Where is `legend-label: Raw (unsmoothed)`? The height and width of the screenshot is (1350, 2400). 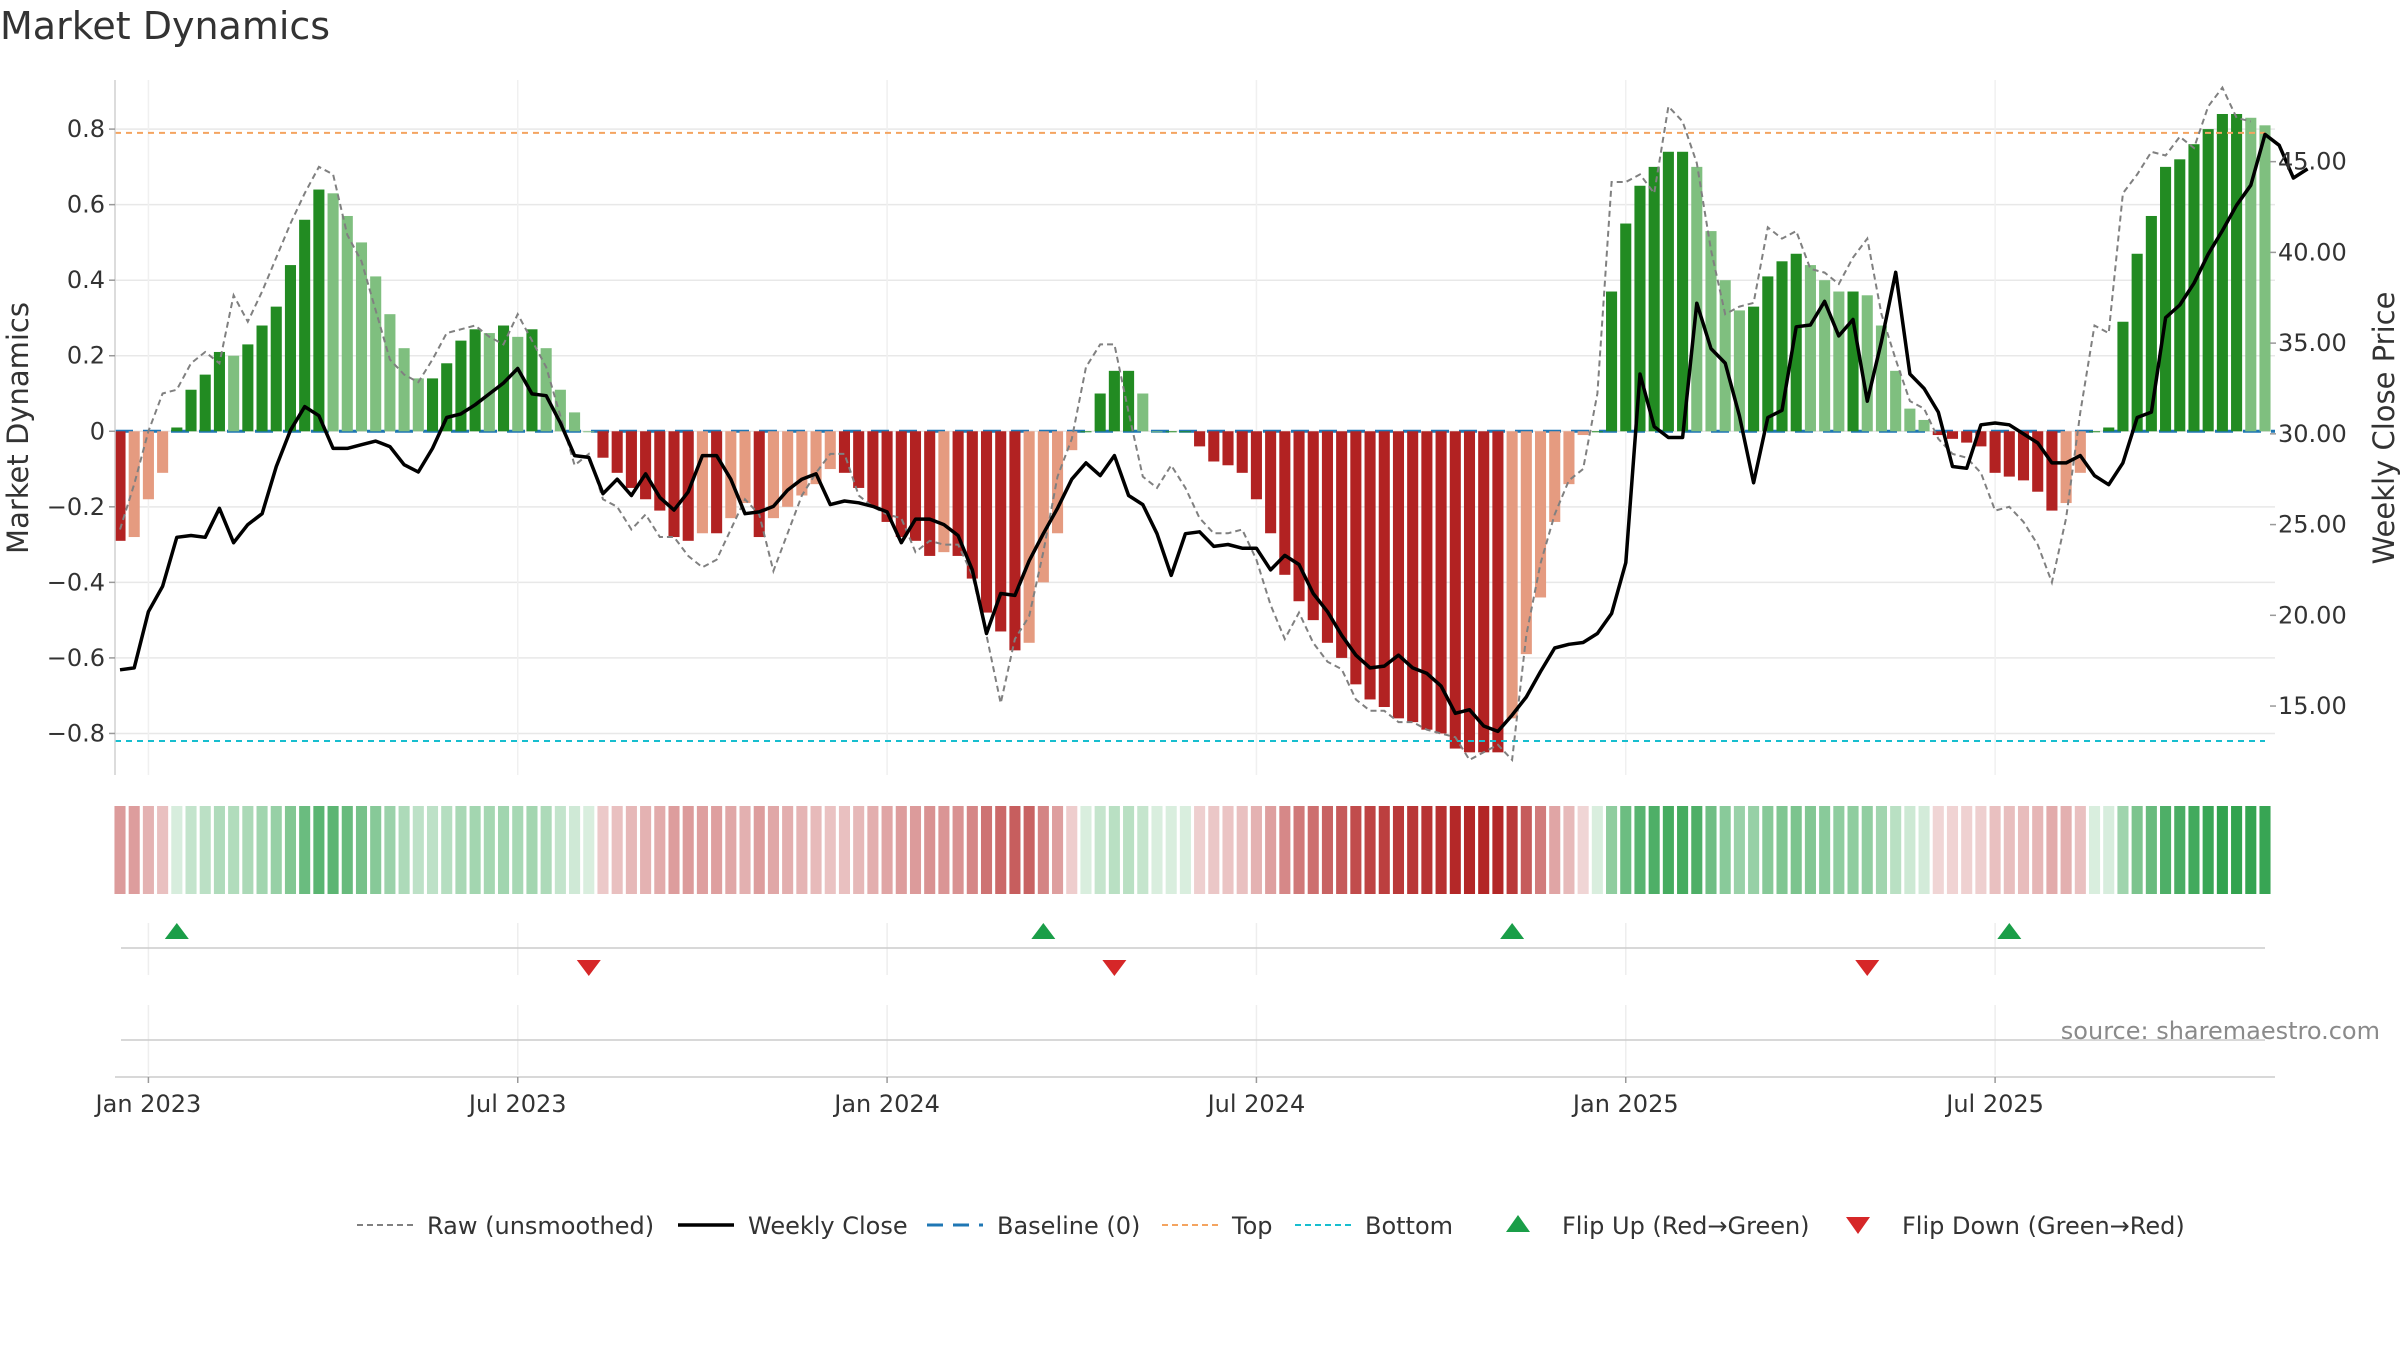 legend-label: Raw (unsmoothed) is located at coordinates (540, 1226).